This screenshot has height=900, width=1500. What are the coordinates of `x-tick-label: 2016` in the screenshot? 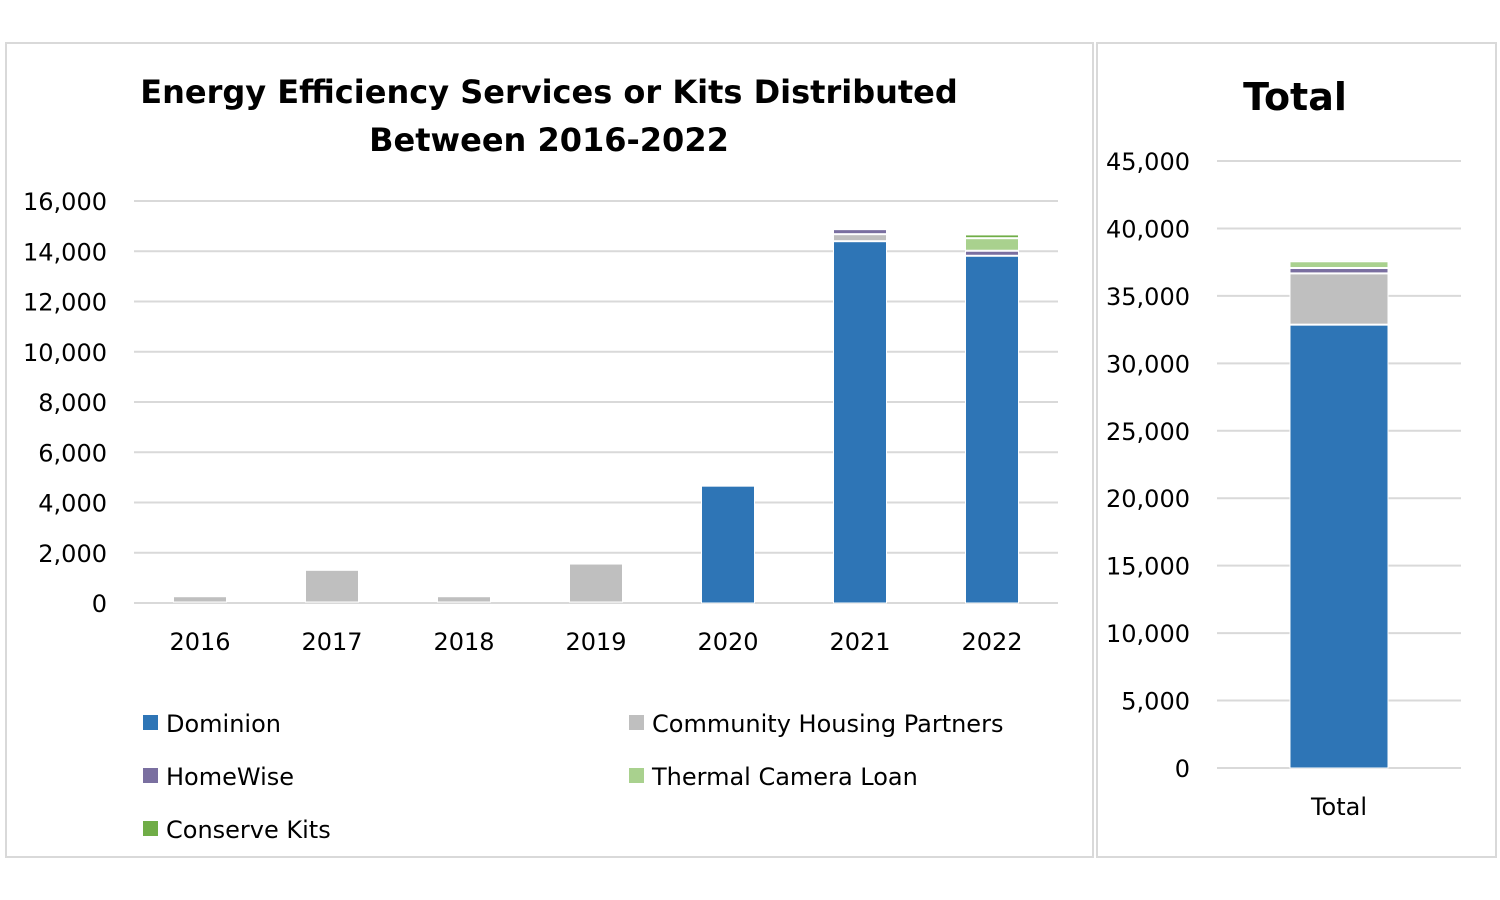 It's located at (199, 642).